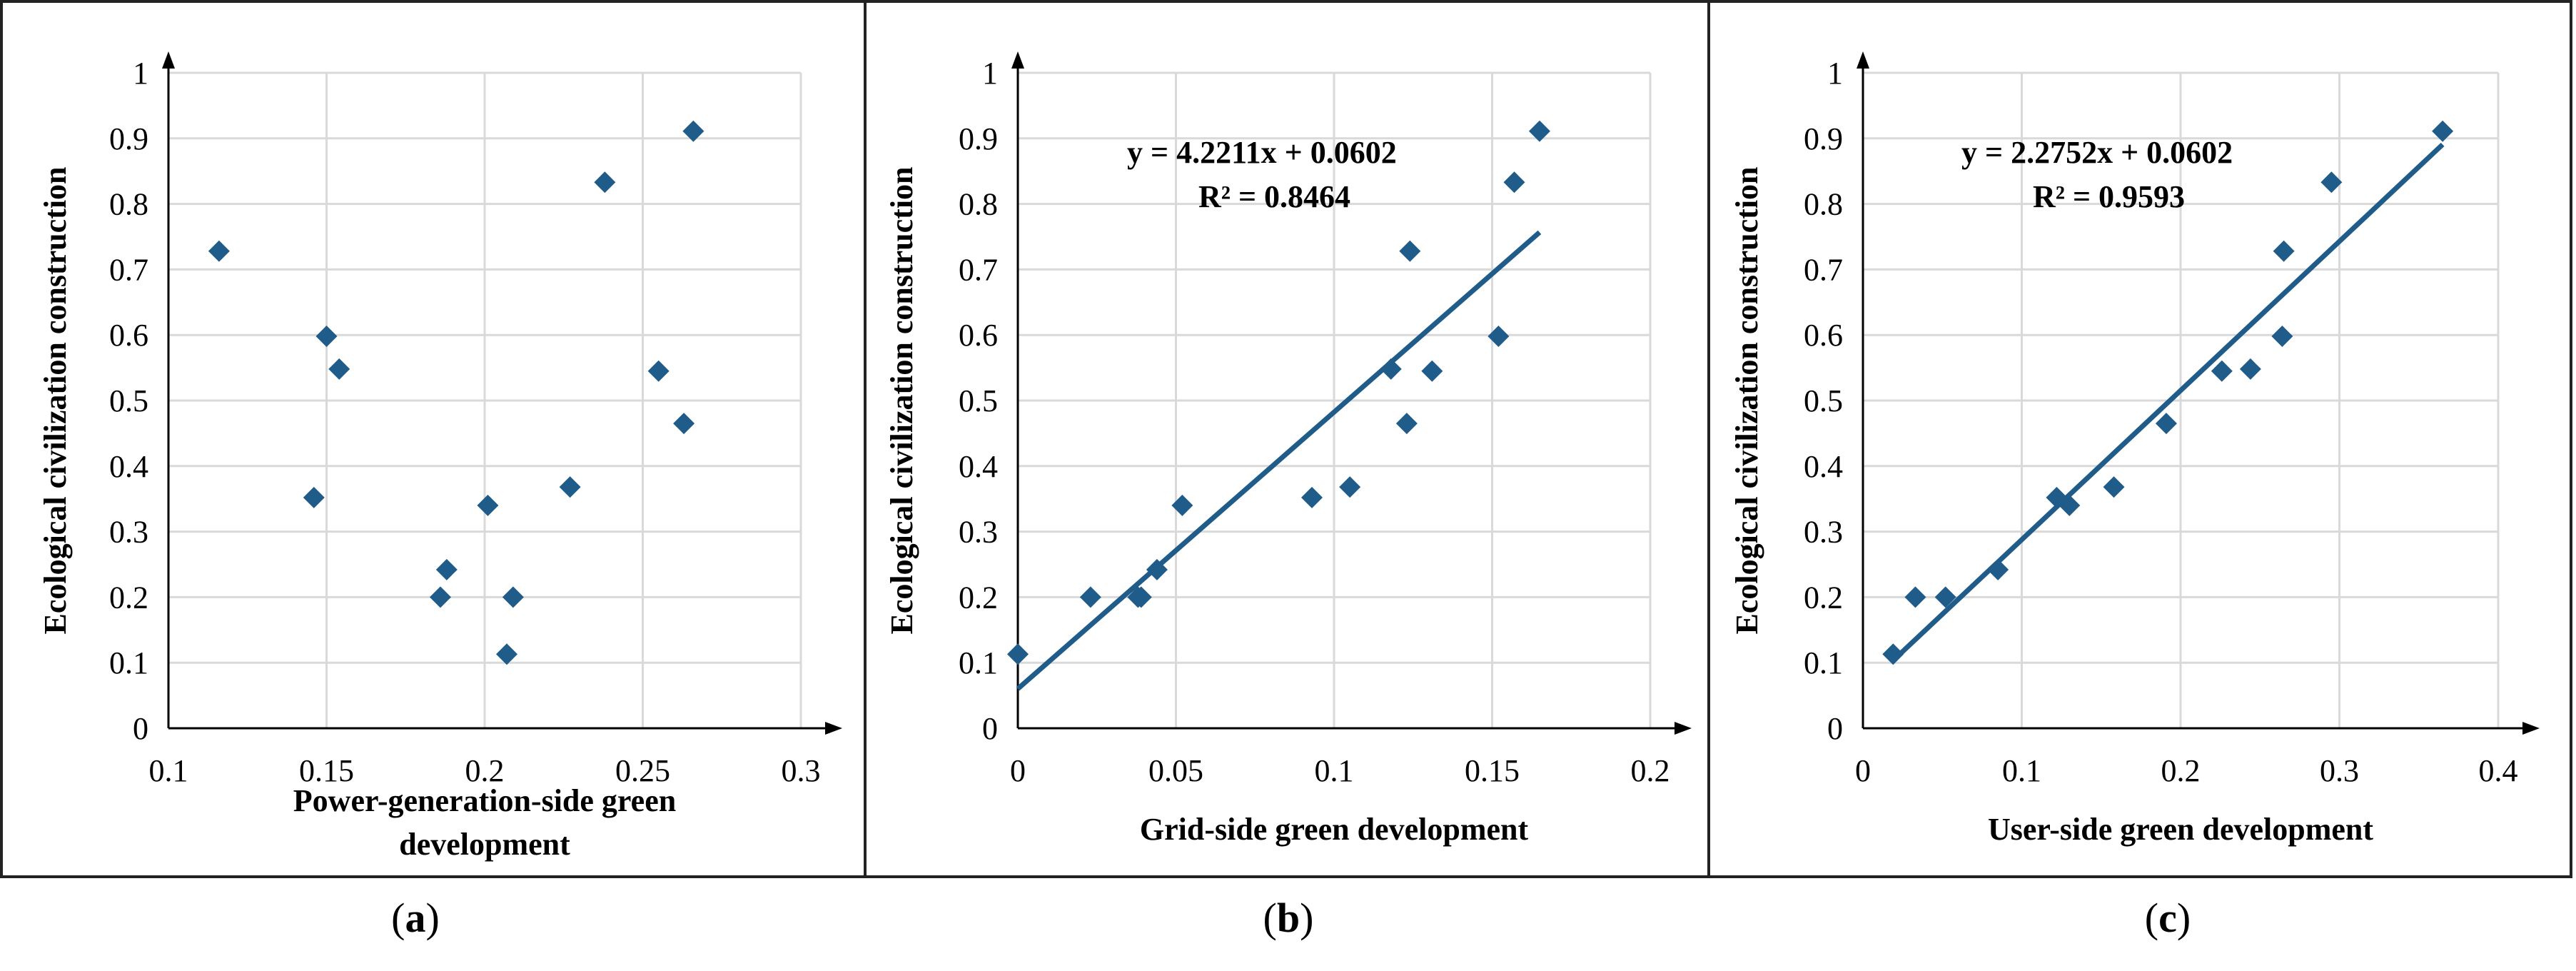 The width and height of the screenshot is (2576, 971). Describe the element at coordinates (1270, 918) in the screenshot. I see `caption-b-open: (` at that location.